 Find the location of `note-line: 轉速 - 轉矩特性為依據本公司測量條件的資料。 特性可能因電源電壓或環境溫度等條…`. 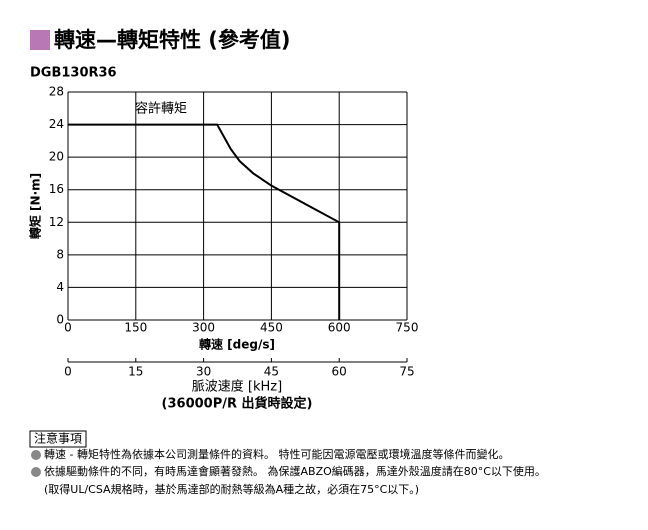

note-line: 轉速 - 轉矩特性為依據本公司測量條件的資料。 特性可能因電源電壓或環境溫度等條… is located at coordinates (276, 454).